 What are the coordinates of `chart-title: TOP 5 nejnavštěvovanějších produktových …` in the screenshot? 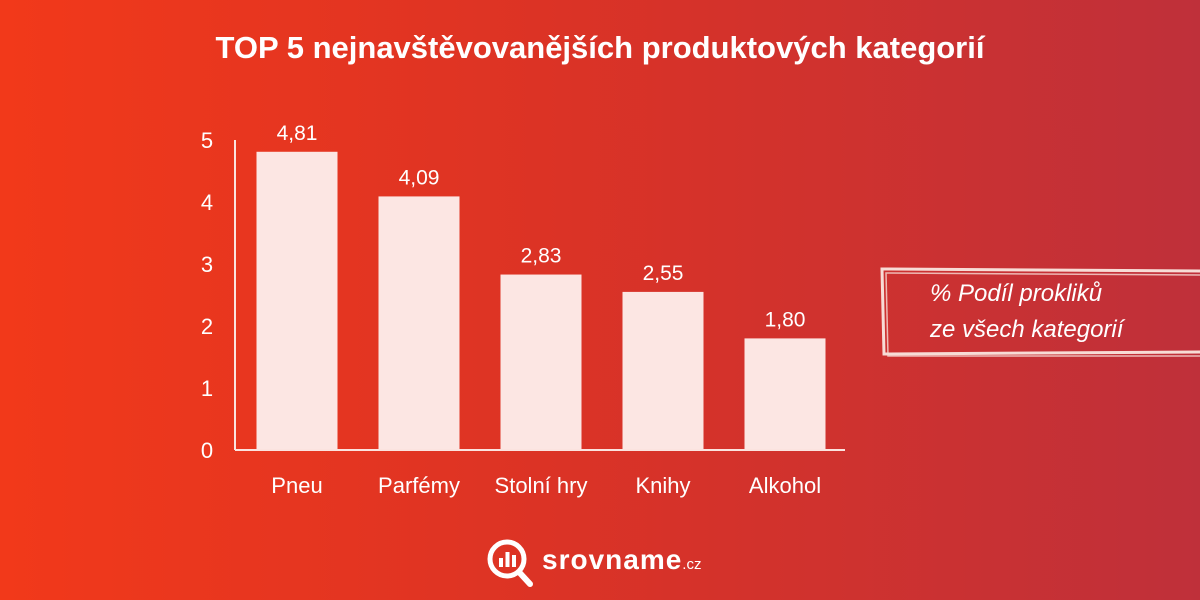 It's located at (600, 47).